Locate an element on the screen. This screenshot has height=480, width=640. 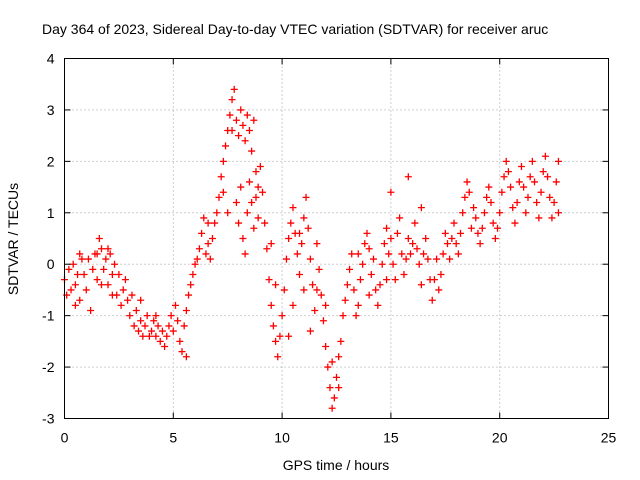
y-tick-label: 4 is located at coordinates (51, 59).